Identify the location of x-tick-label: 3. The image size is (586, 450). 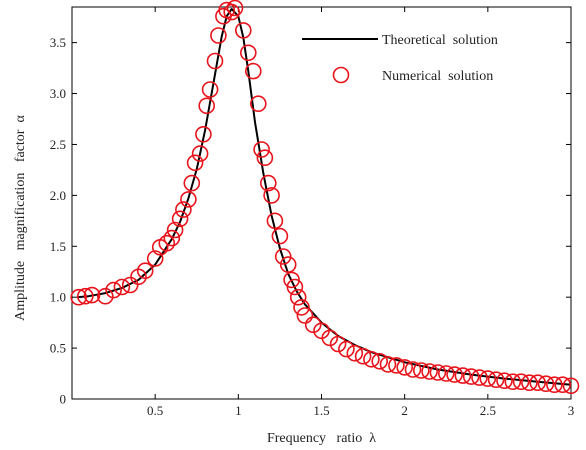
(571, 410).